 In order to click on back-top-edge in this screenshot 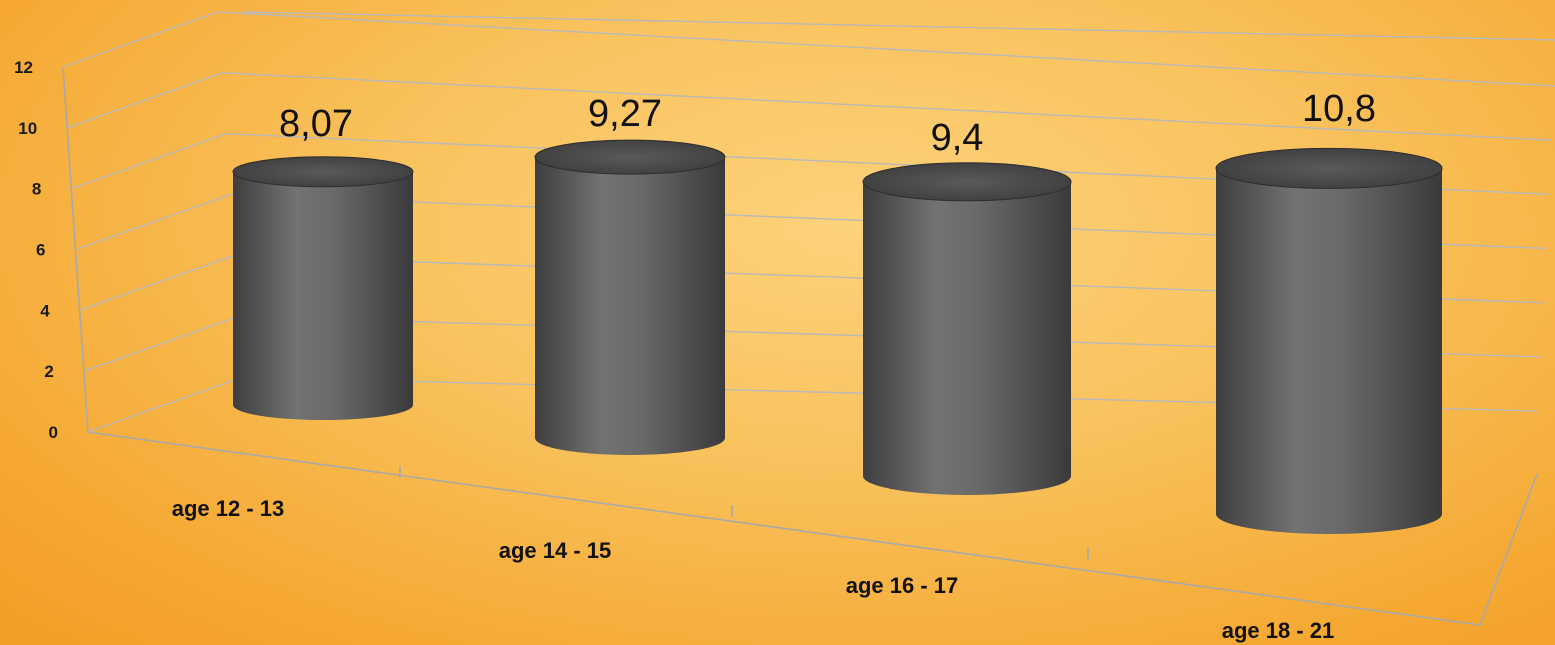, I will do `click(898, 26)`.